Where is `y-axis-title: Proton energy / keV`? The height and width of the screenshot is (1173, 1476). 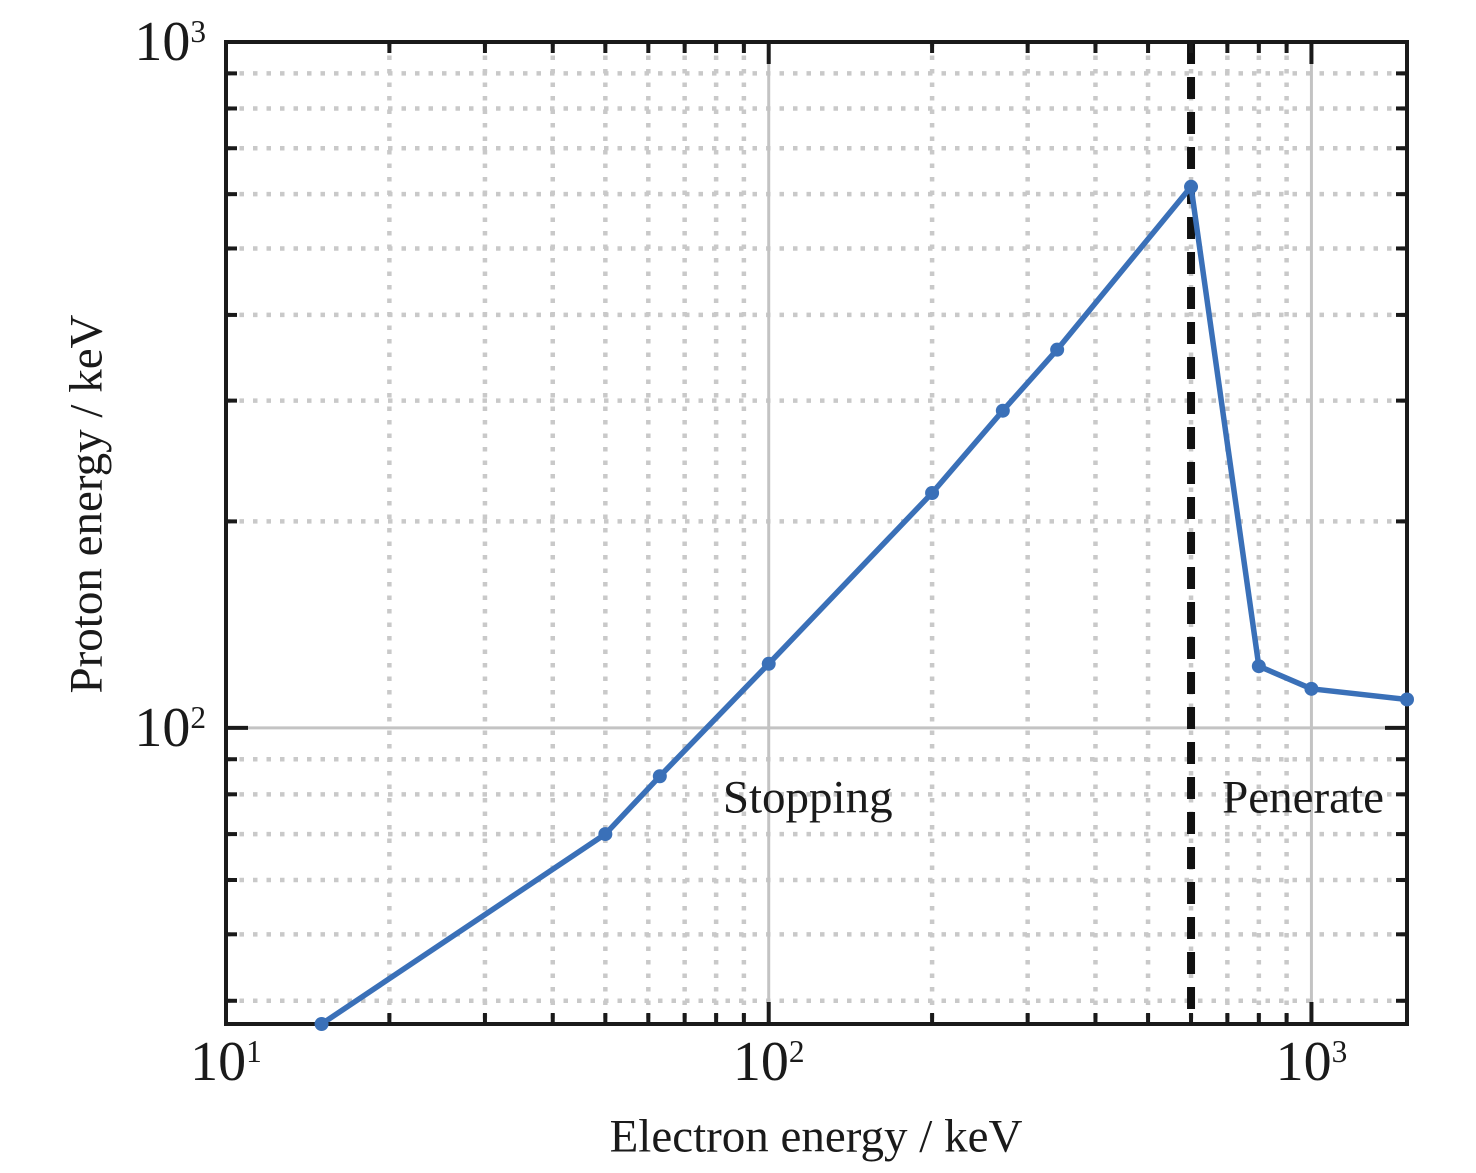 y-axis-title: Proton energy / keV is located at coordinates (86, 504).